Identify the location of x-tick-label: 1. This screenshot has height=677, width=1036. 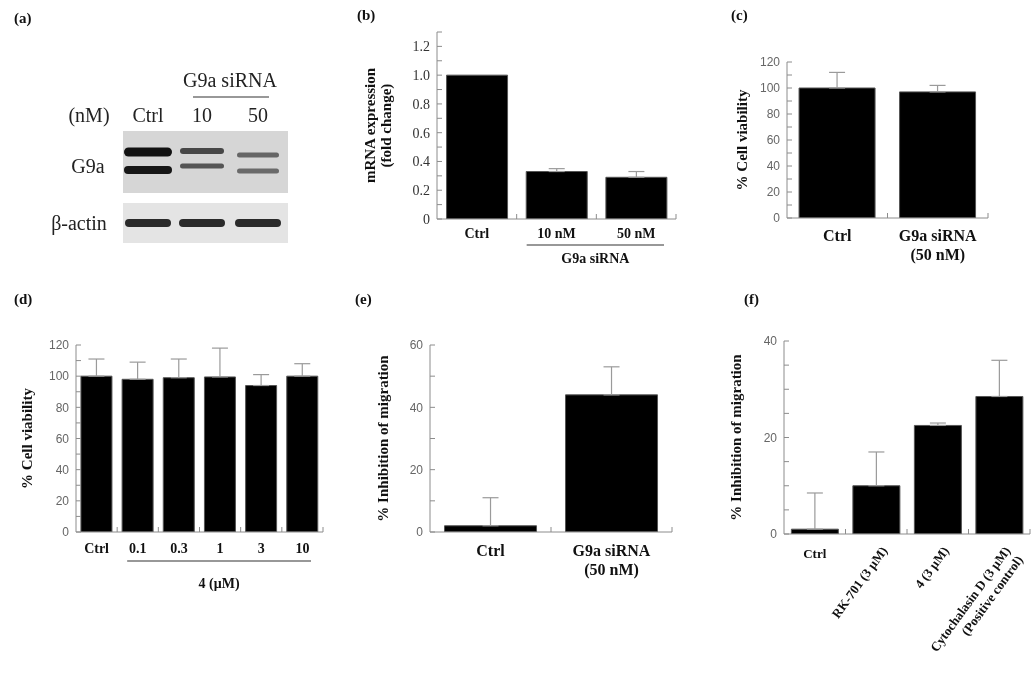
(220, 548).